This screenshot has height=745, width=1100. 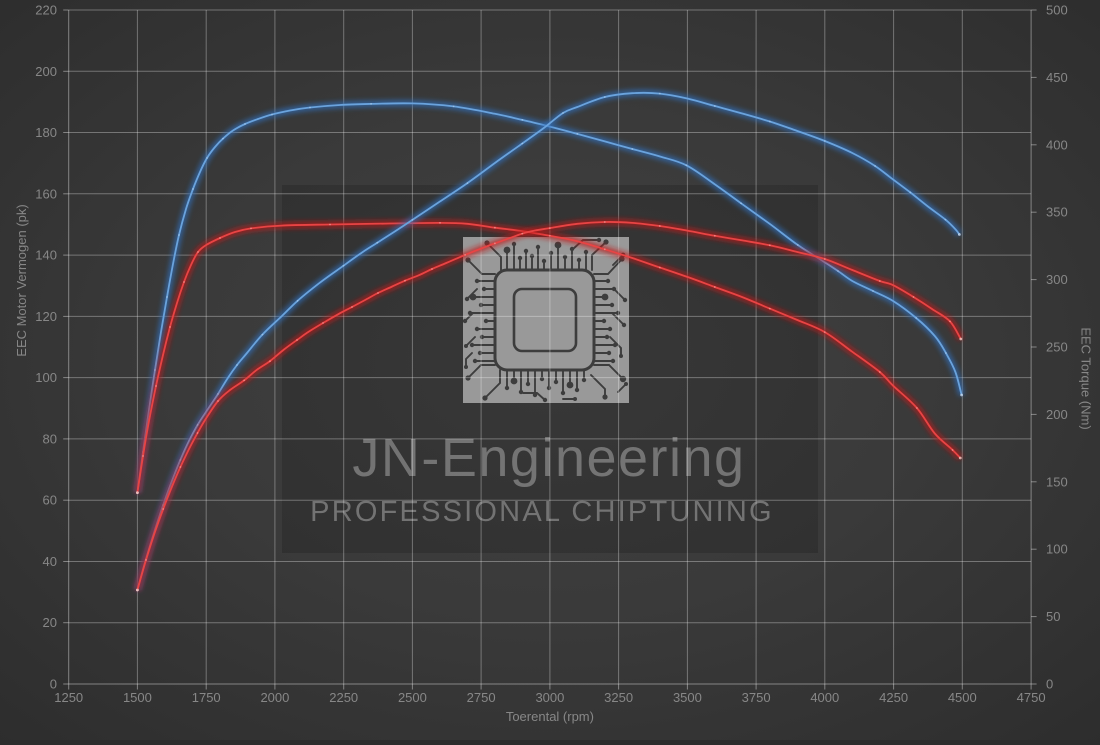 I want to click on svg-text: 150, so click(x=1057, y=481).